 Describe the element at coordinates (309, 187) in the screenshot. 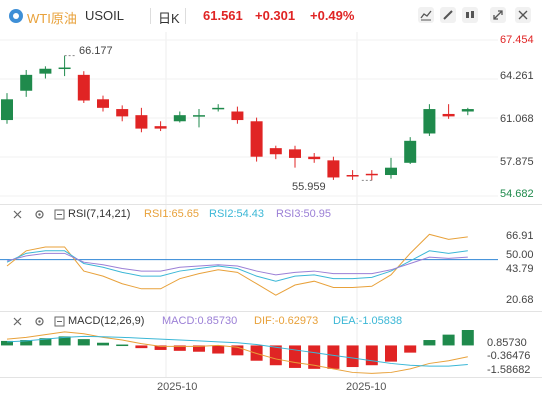

I see `low-label: 55.959` at that location.